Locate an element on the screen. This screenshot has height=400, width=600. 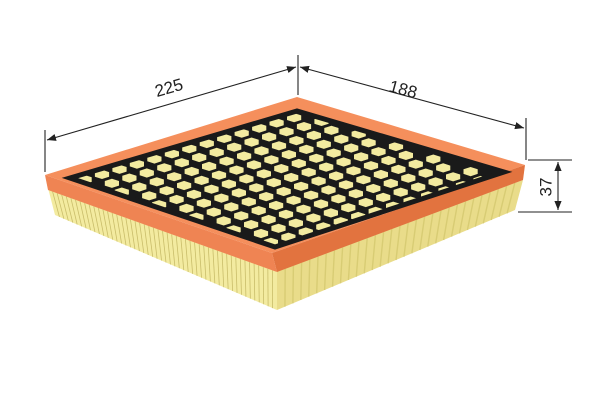
dimension-label-width: 188 is located at coordinates (403, 90).